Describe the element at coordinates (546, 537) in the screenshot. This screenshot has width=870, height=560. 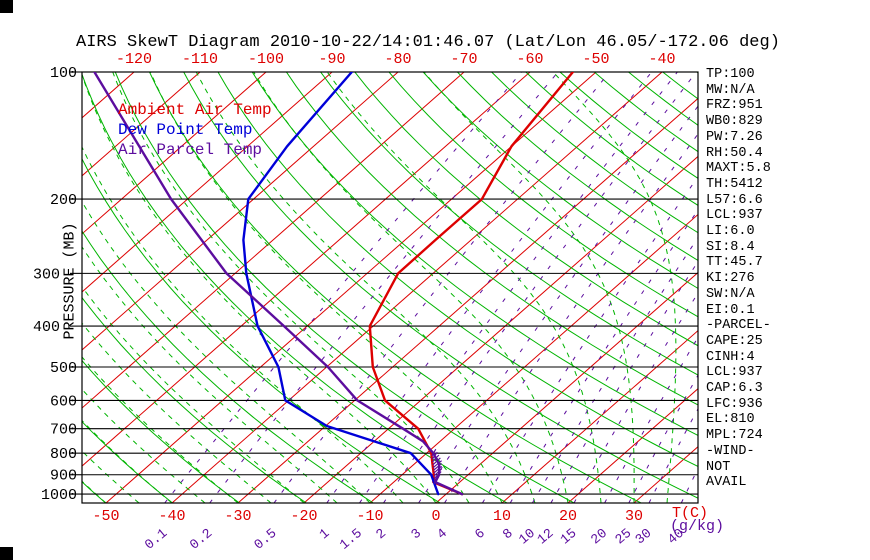
I see `mixing-ratio-tick: 12` at that location.